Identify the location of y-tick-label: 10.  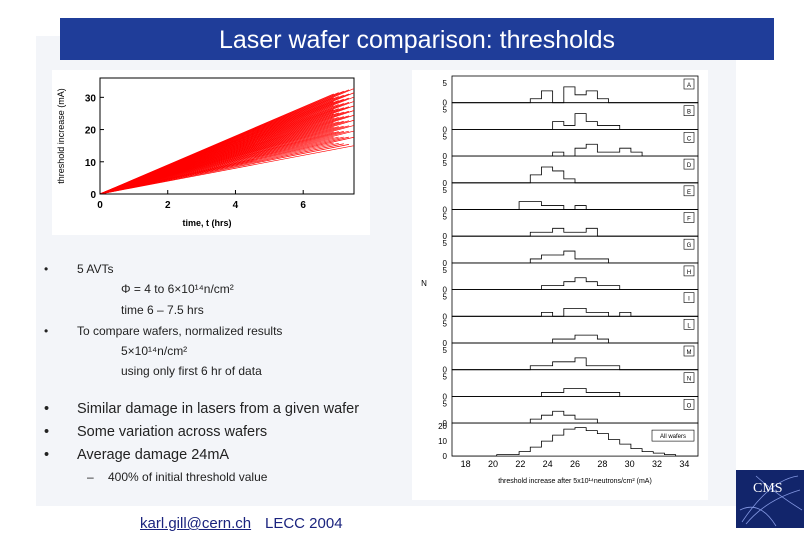
(91, 163).